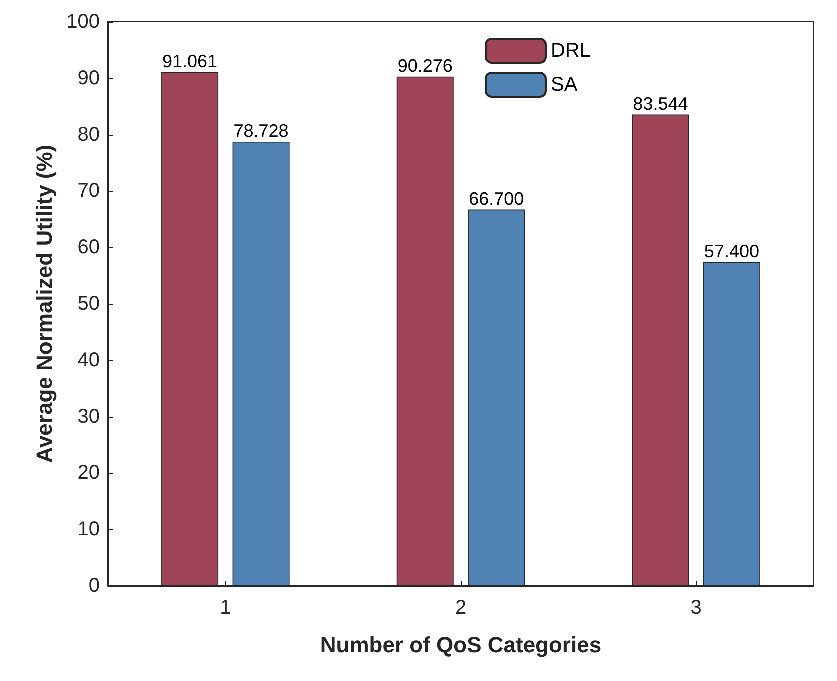 This screenshot has width=837, height=681. Describe the element at coordinates (89, 135) in the screenshot. I see `y-tick-label: 80` at that location.